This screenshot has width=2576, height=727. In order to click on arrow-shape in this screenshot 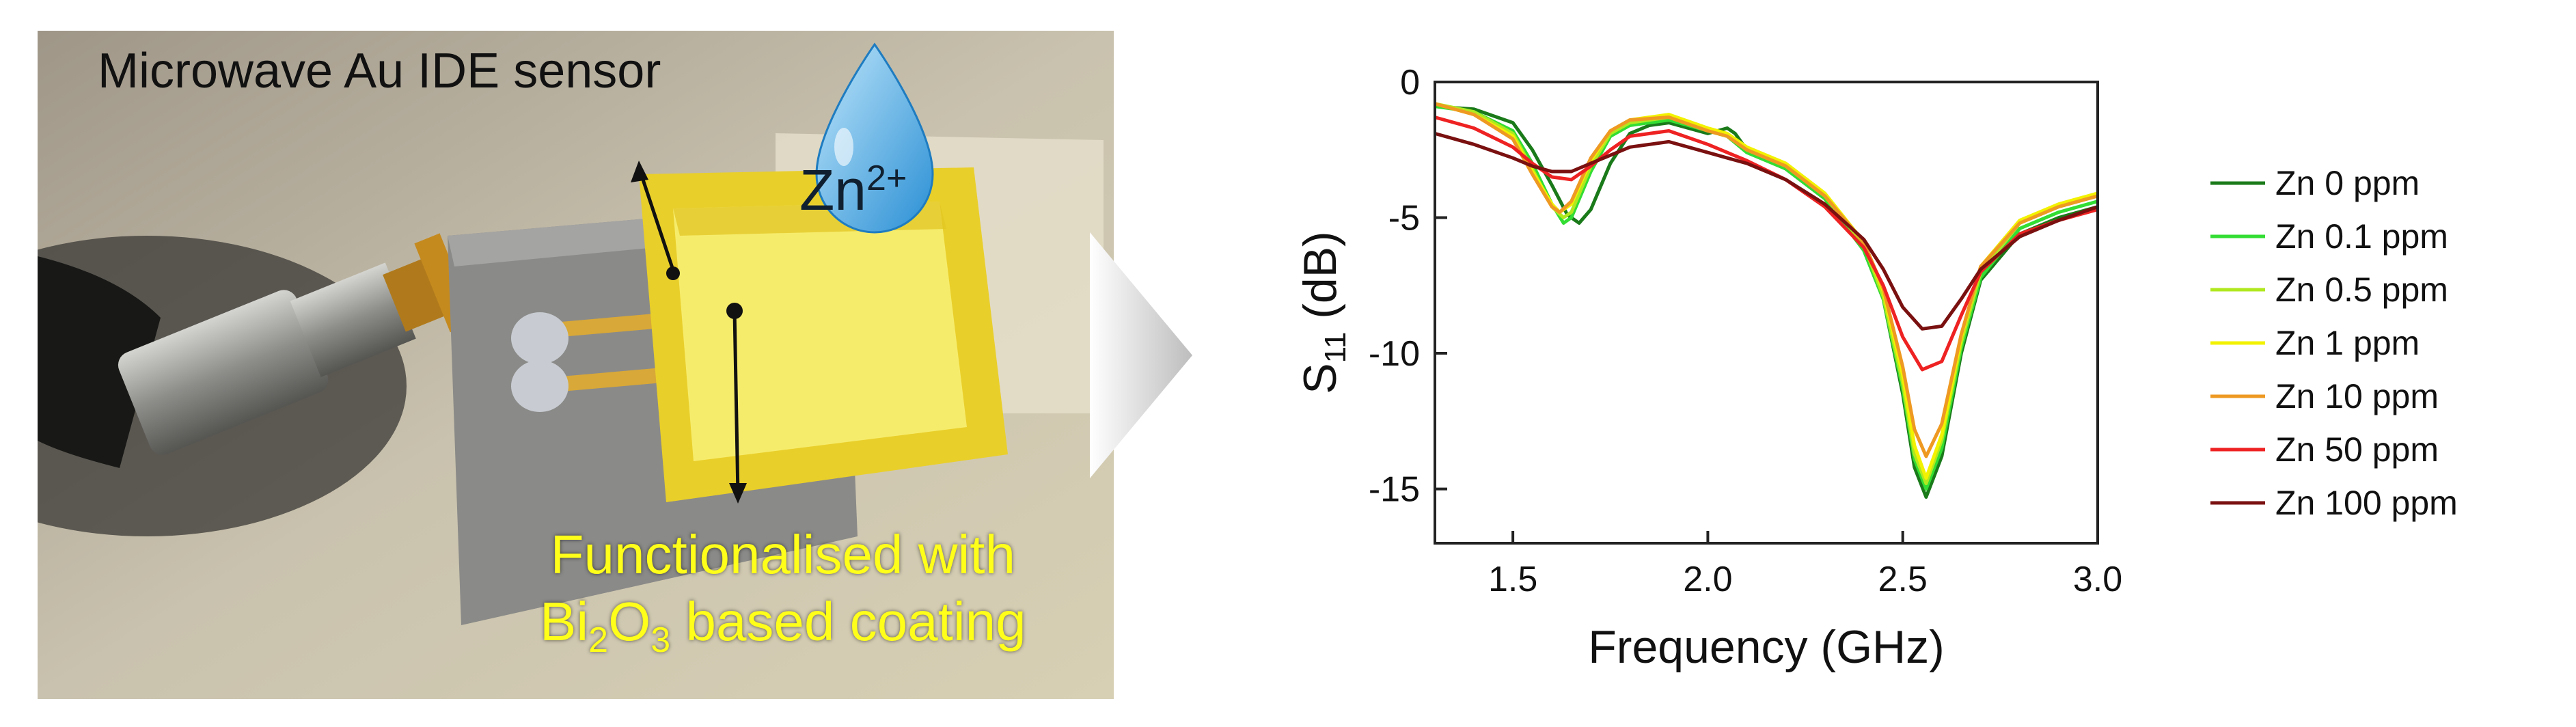, I will do `click(1141, 355)`.